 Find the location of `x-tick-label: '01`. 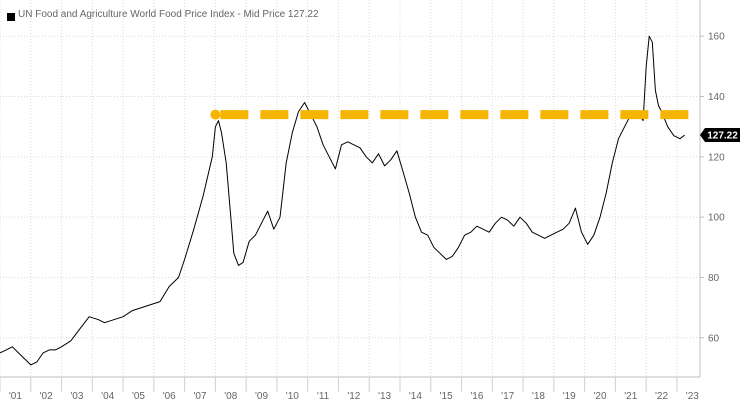

x-tick-label: '01 is located at coordinates (15, 396).